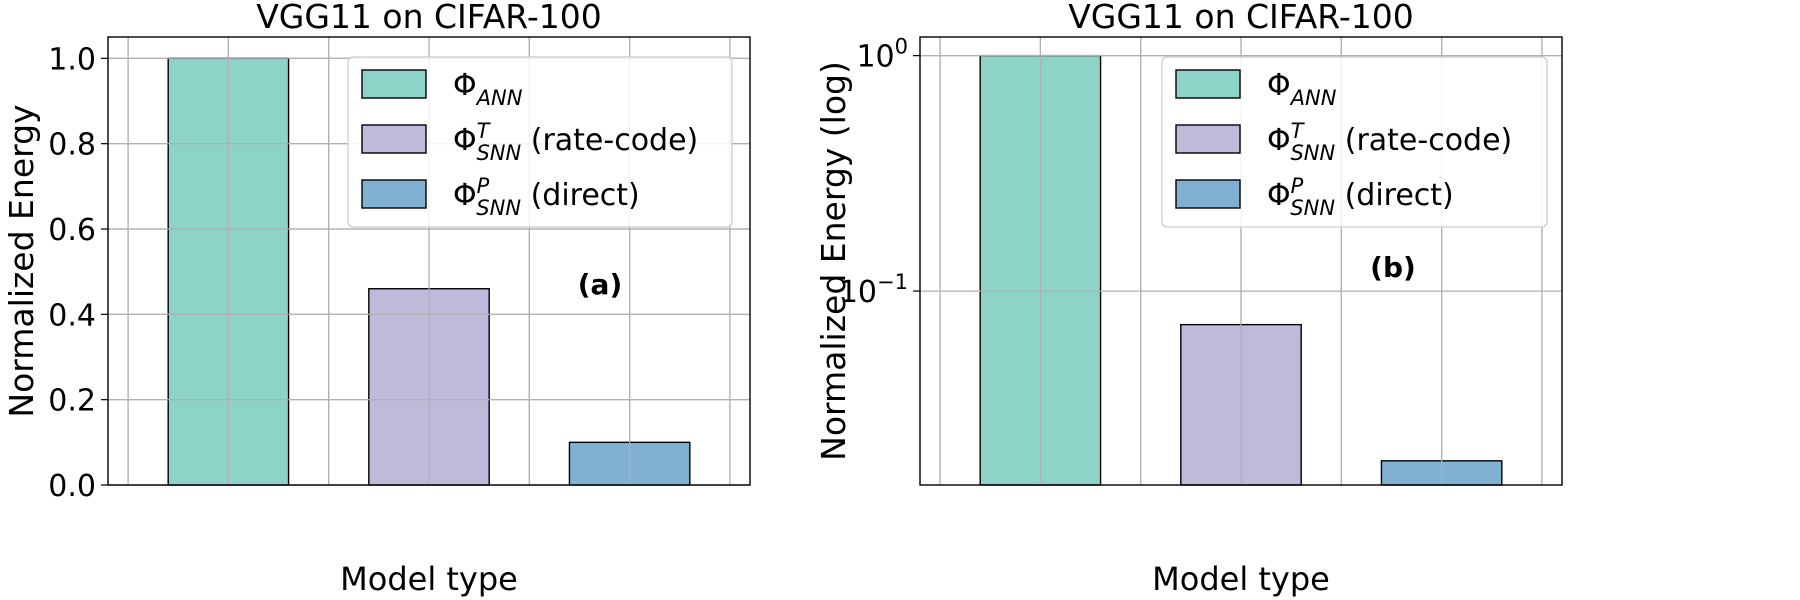 The height and width of the screenshot is (600, 1800). What do you see at coordinates (21, 260) in the screenshot?
I see `y-axis-label: Normalized Energy` at bounding box center [21, 260].